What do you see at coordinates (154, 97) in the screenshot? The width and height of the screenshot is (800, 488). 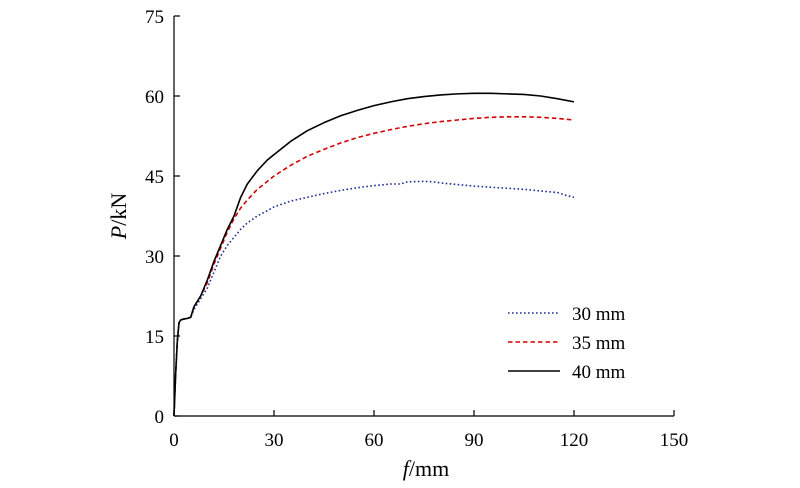 I see `y-tick-label: 60` at bounding box center [154, 97].